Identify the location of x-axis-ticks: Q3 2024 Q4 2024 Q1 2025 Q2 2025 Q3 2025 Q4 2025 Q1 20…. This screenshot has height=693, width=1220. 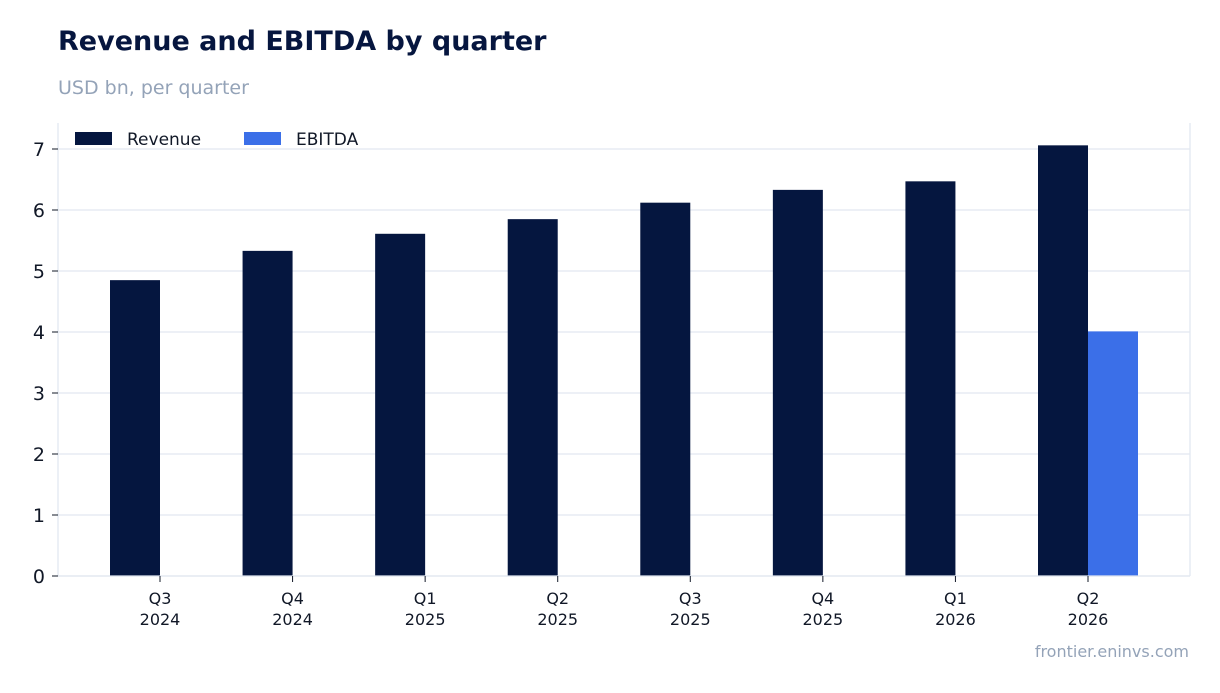
(624, 602).